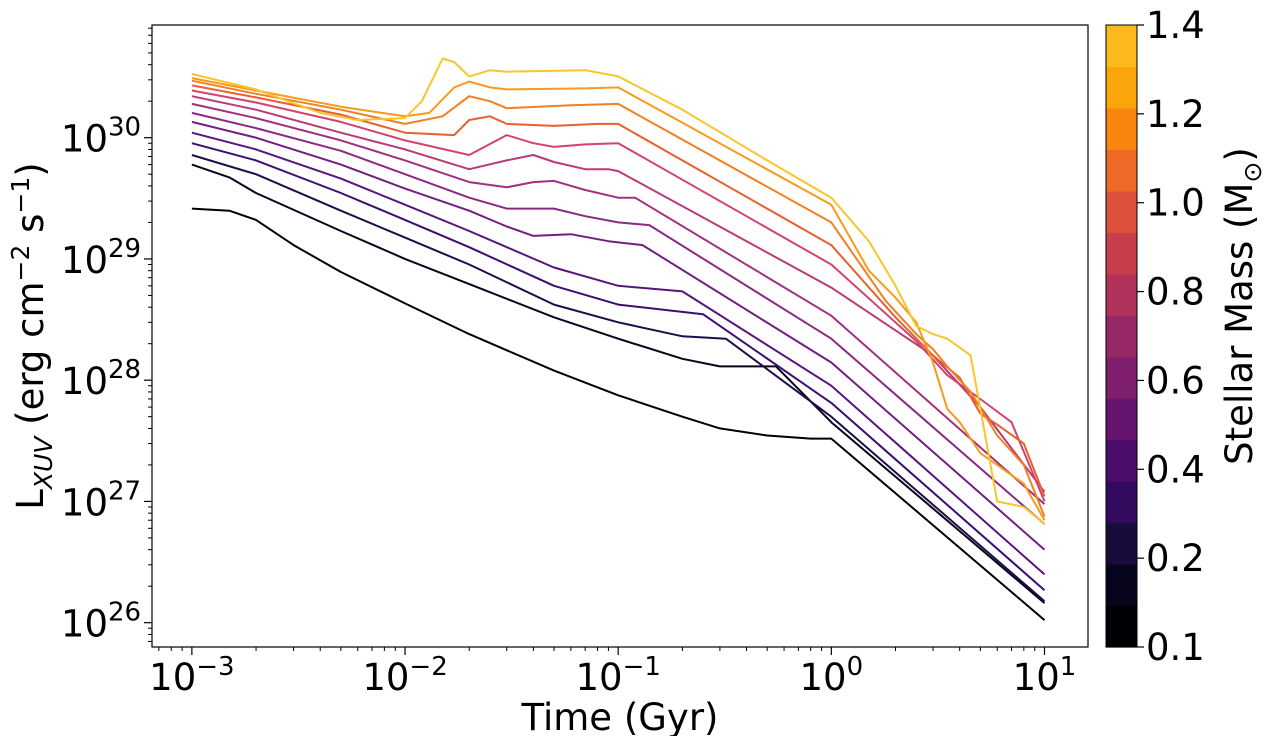  Describe the element at coordinates (84, 381) in the screenshot. I see `y-tick-label-2: 10` at that location.